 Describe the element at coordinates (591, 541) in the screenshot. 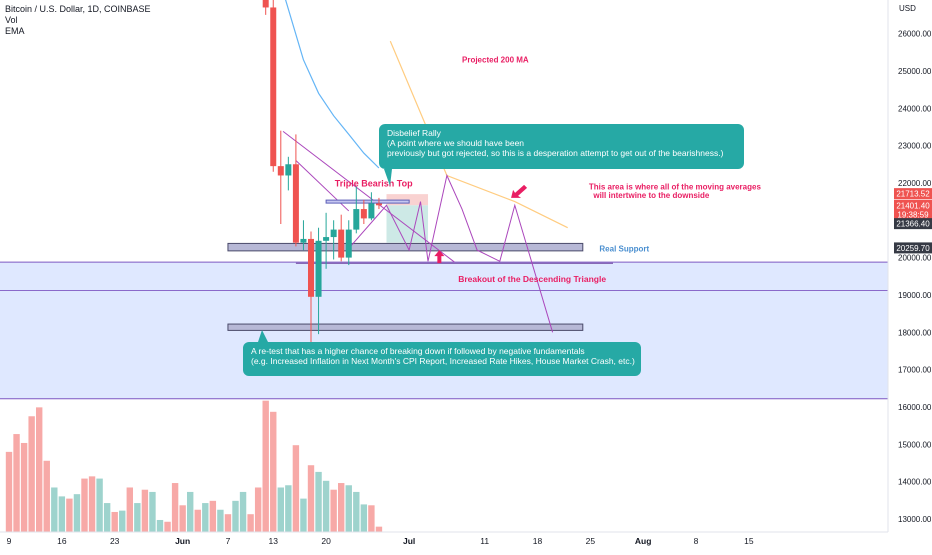

I see `time-tick-label: 25` at that location.